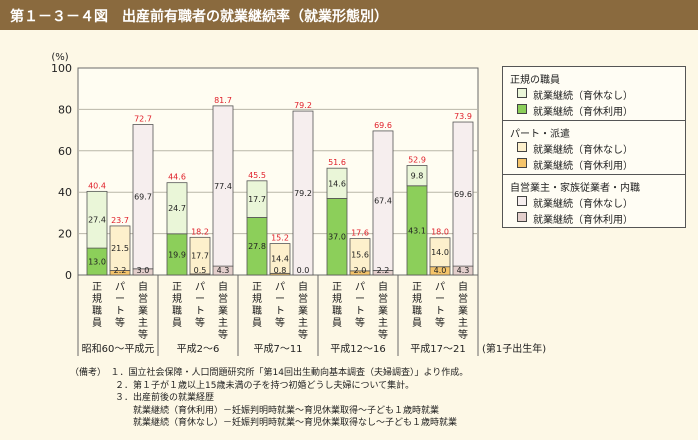  I want to click on legend-group-title-self: 自営業主・家族従業者・内職, so click(575, 188).